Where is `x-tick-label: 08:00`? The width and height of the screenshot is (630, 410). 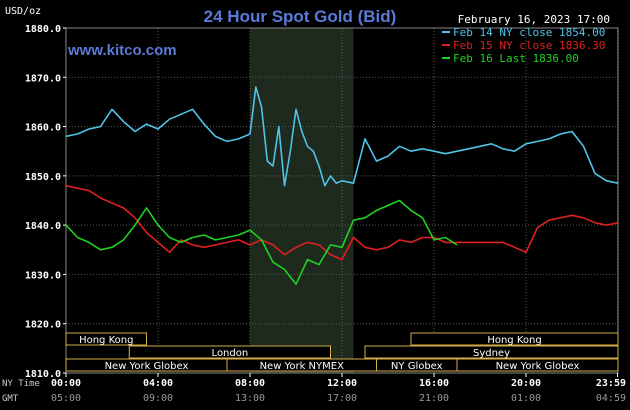
x-tick-label: 08:00 is located at coordinates (250, 383).